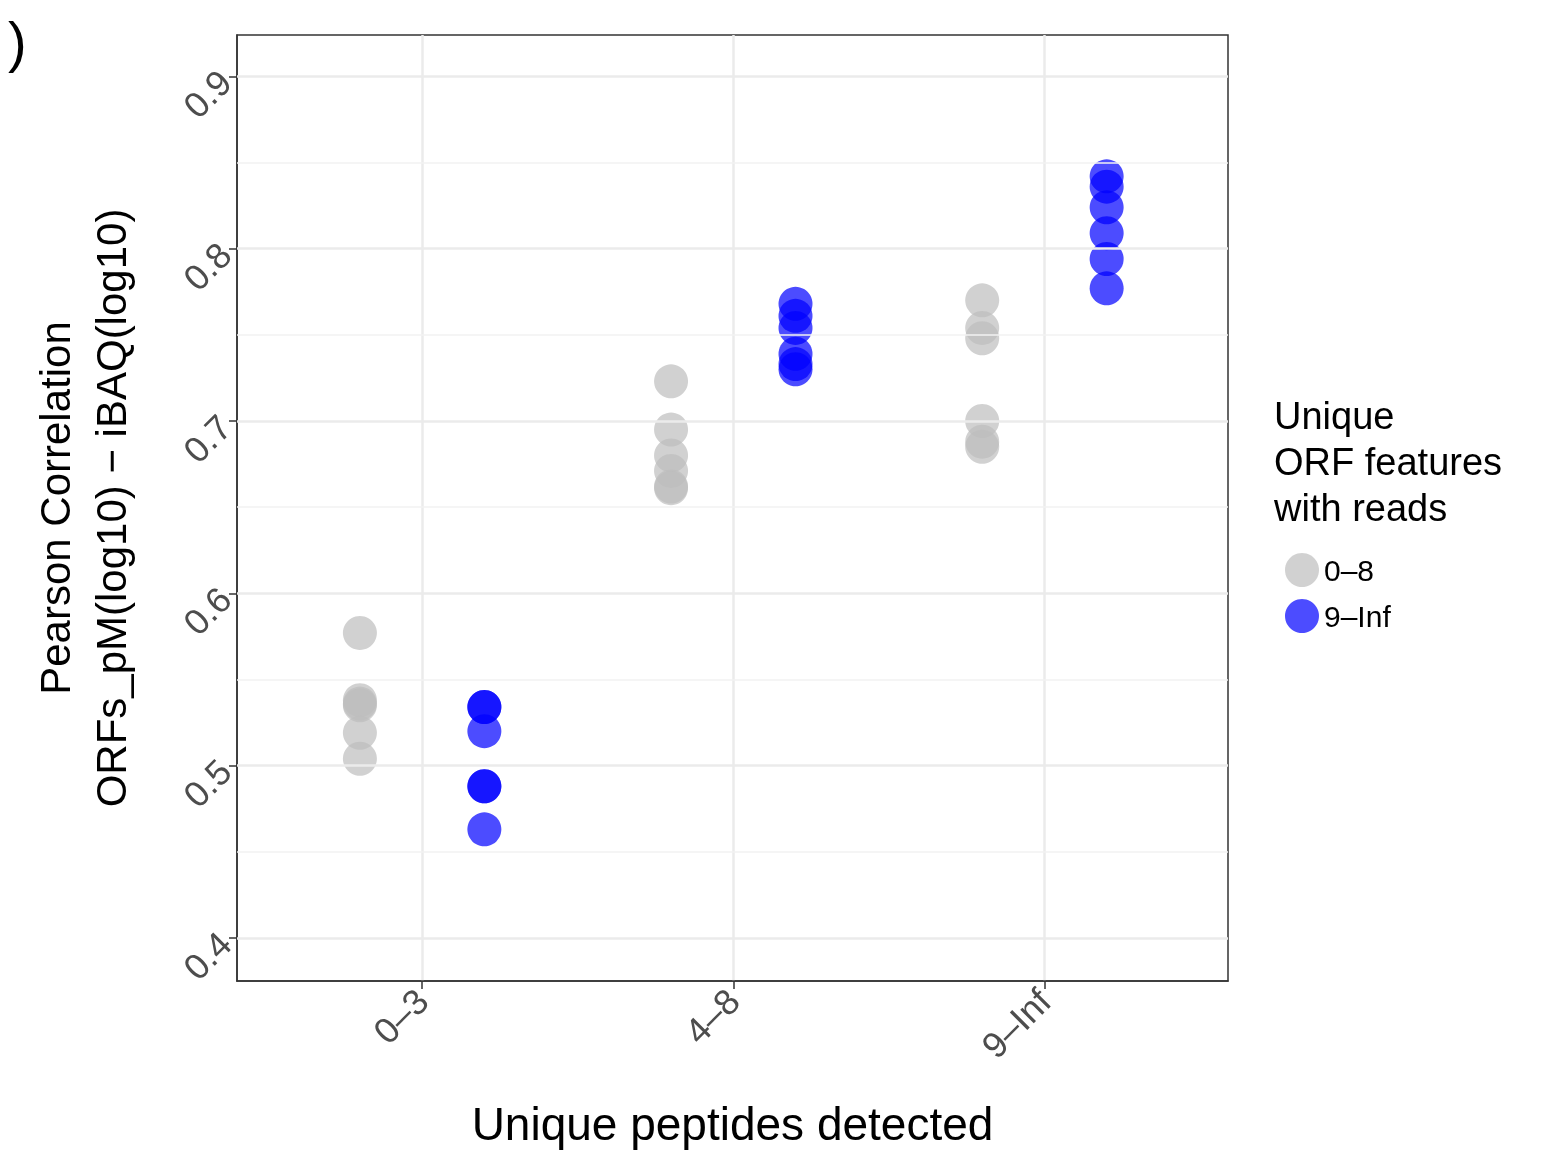  Describe the element at coordinates (207, 438) in the screenshot. I see `y-tick-label: 0.7` at that location.